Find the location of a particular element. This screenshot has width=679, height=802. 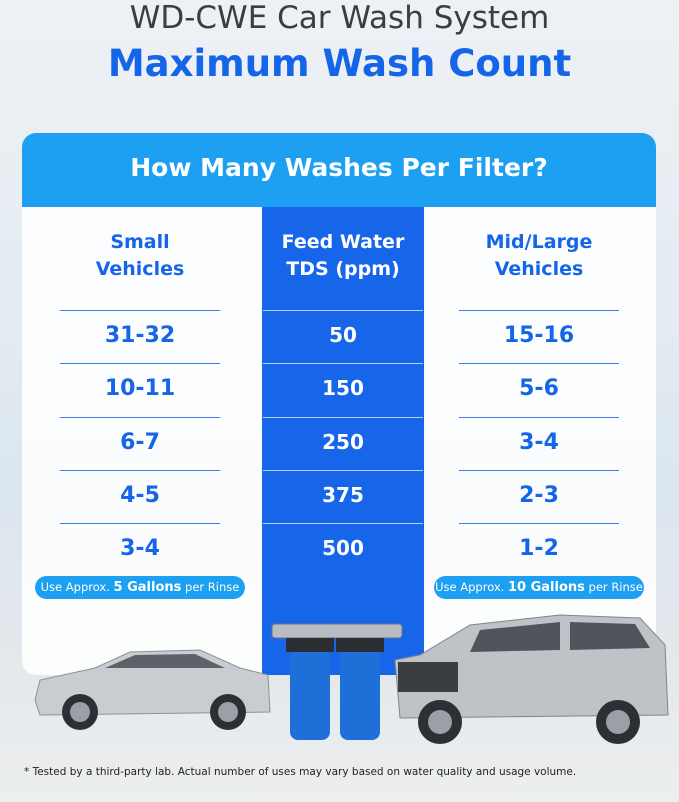

table-cell: 10-11 is located at coordinates (140, 389).